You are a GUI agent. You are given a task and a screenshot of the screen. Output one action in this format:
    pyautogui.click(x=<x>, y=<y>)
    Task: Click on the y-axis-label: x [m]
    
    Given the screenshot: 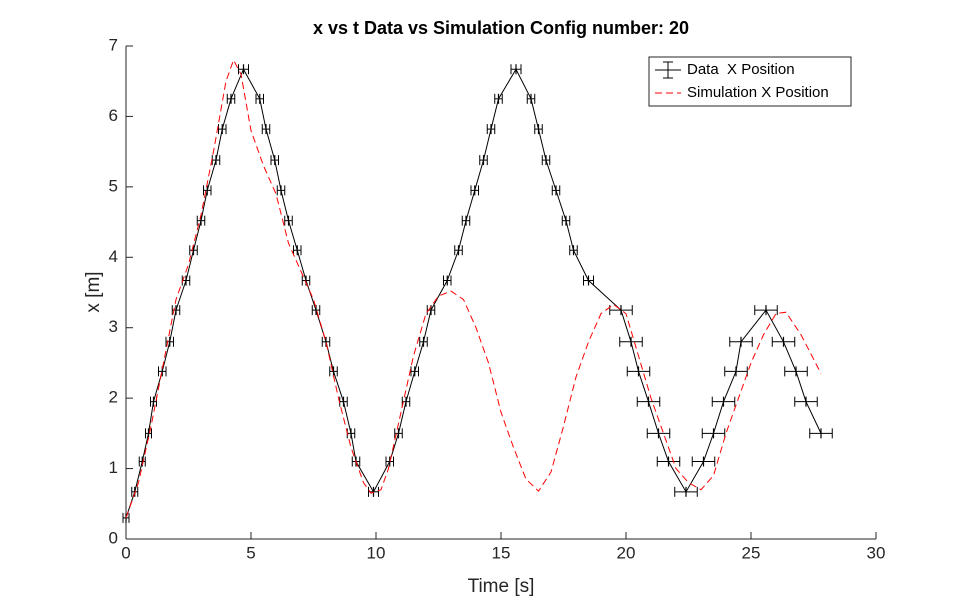 What is the action you would take?
    pyautogui.click(x=93, y=291)
    